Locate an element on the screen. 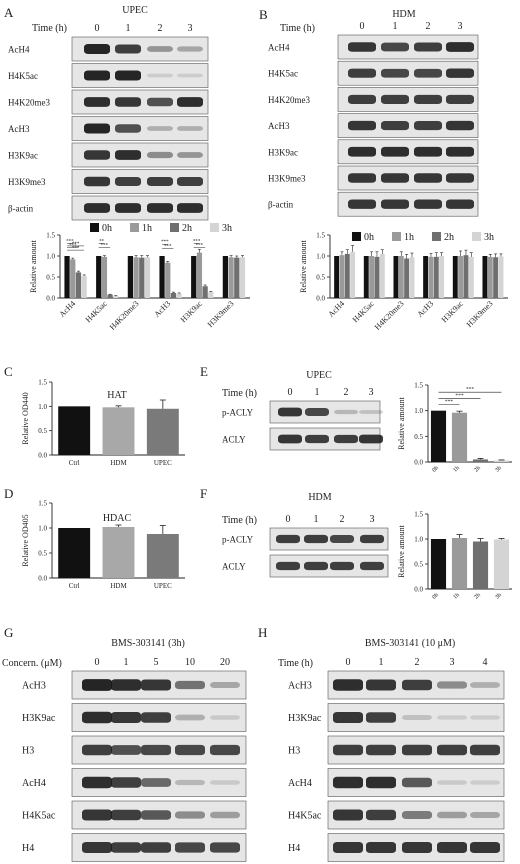 The image size is (520, 864). time-label-h: Time (h) is located at coordinates (295, 663).